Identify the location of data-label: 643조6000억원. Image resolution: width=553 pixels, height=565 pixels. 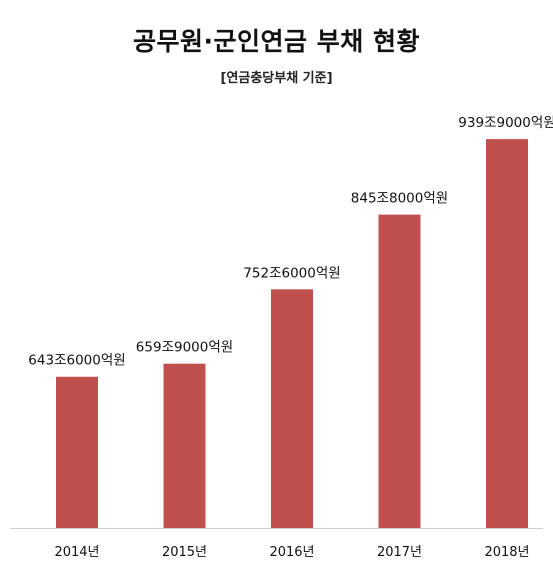
(76, 361).